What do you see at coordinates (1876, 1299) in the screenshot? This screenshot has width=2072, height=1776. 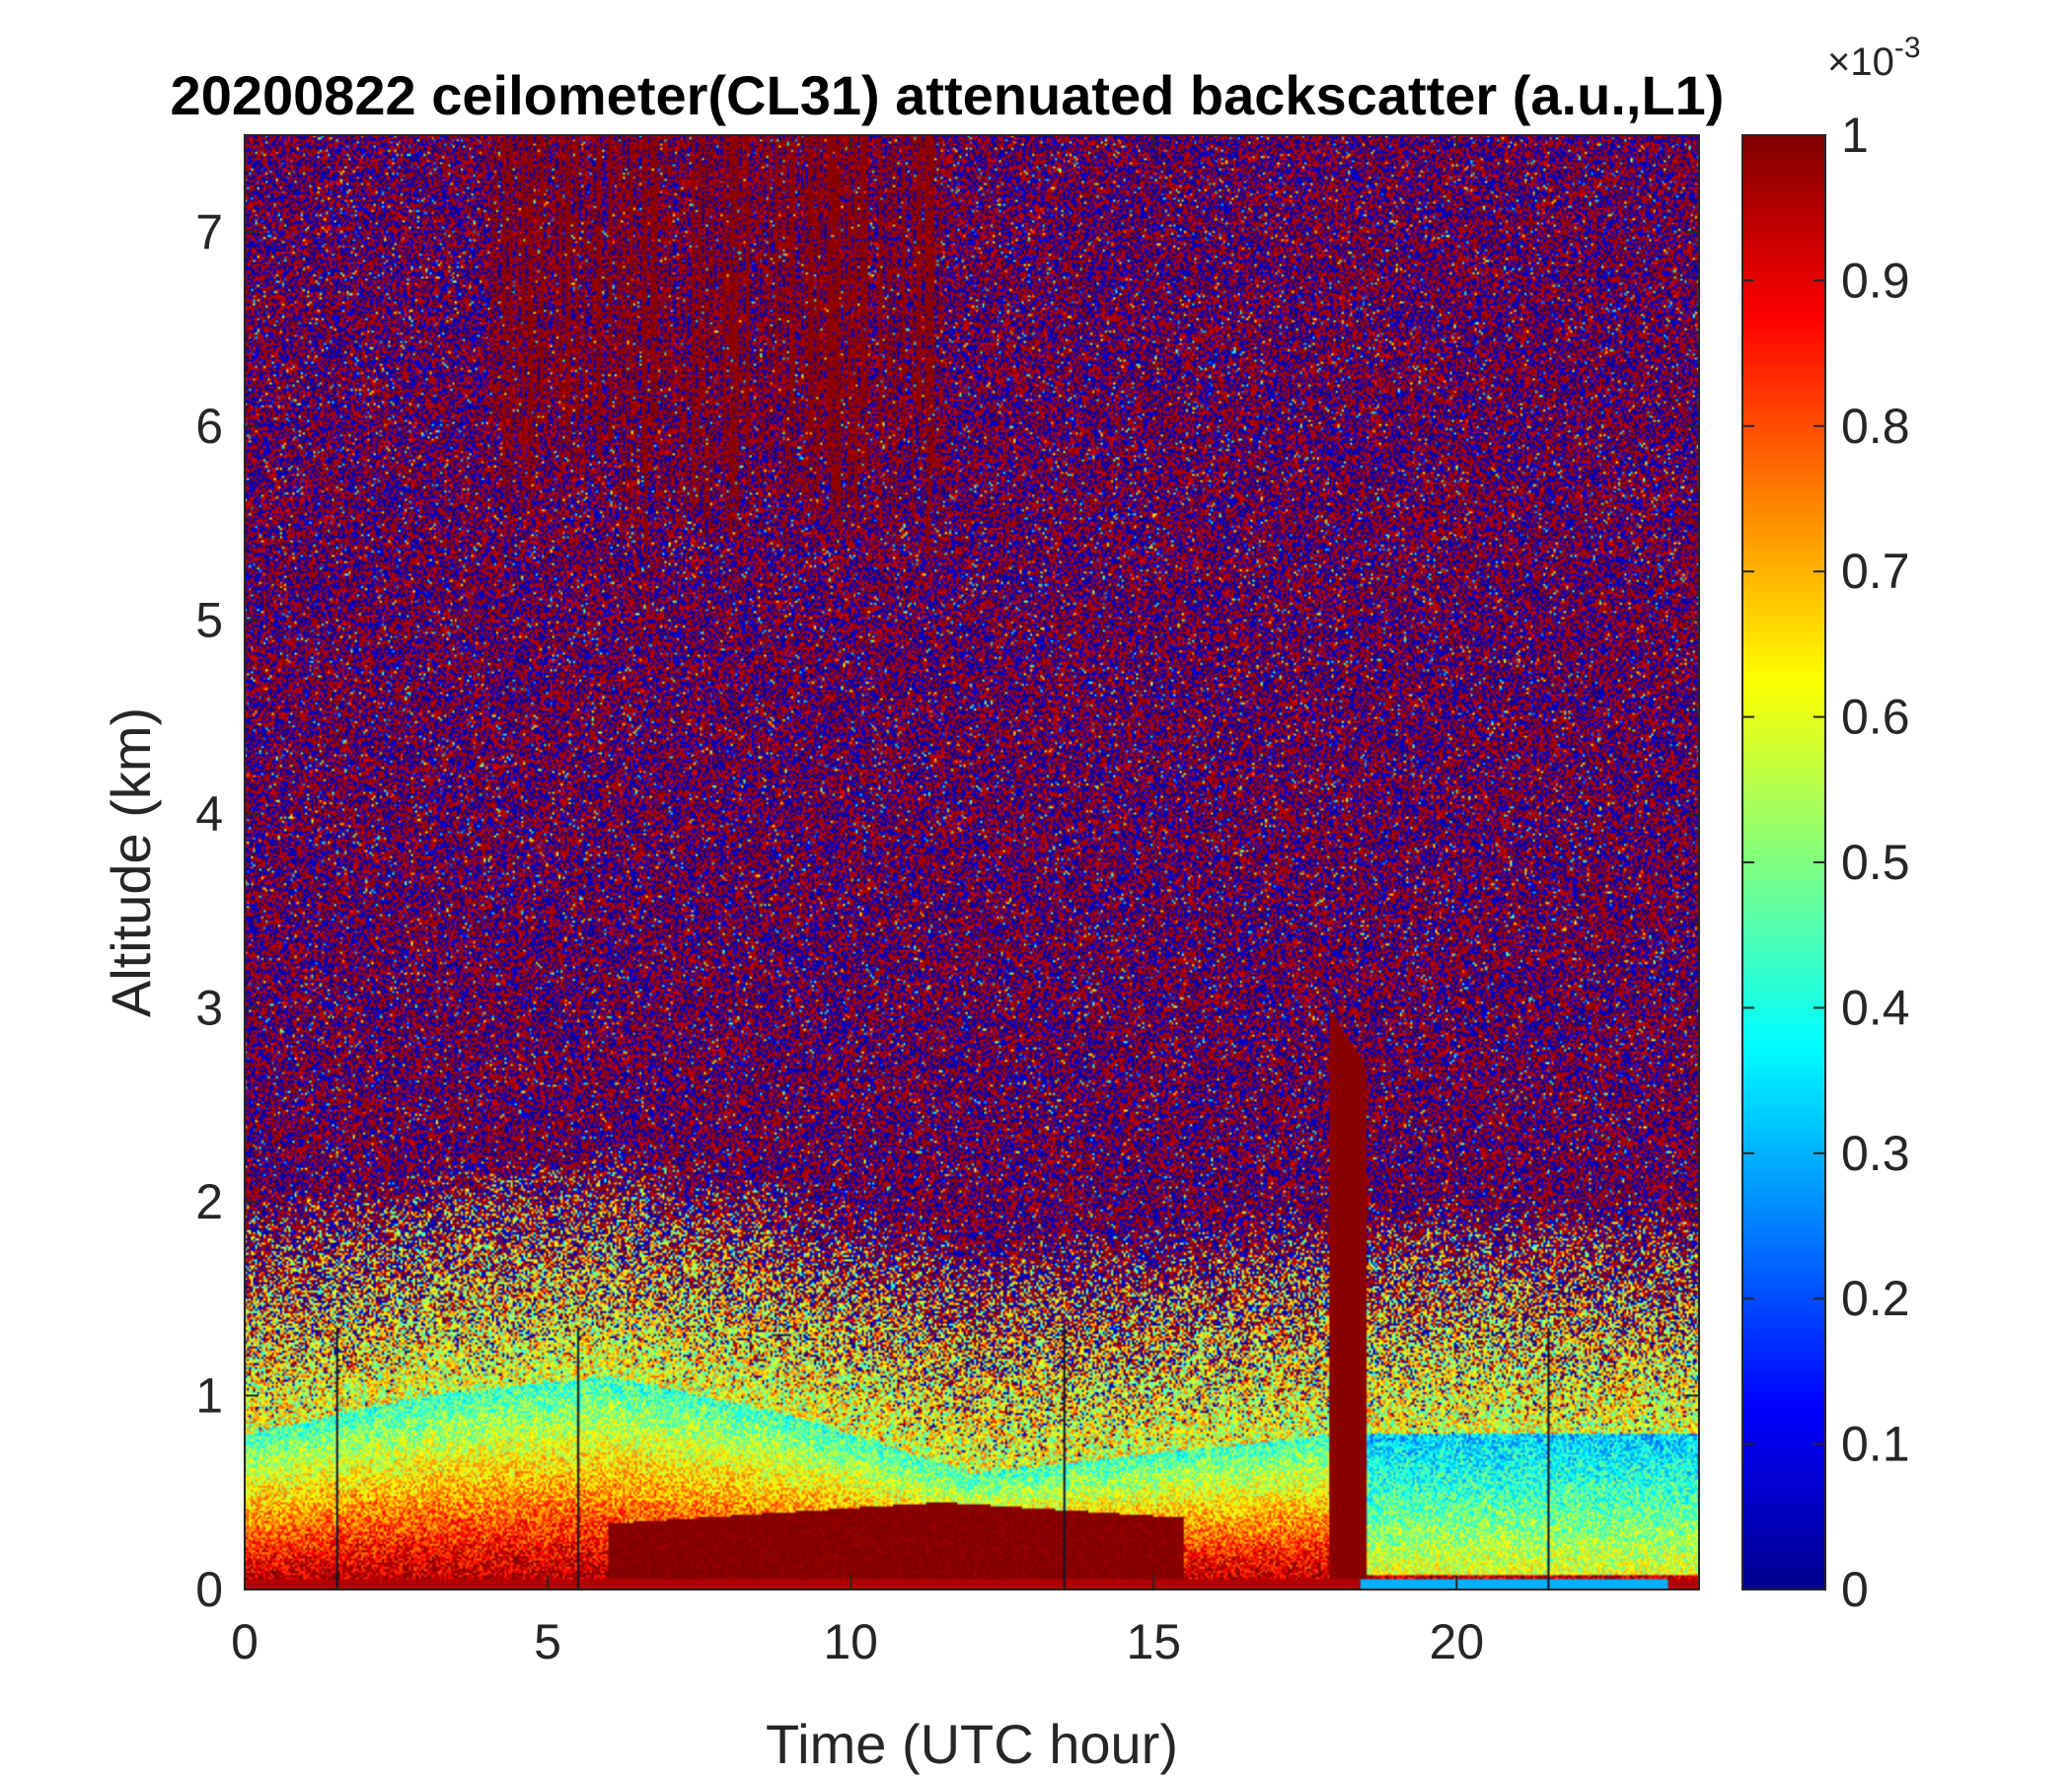 I see `colorbar-tick-label: 0.2` at bounding box center [1876, 1299].